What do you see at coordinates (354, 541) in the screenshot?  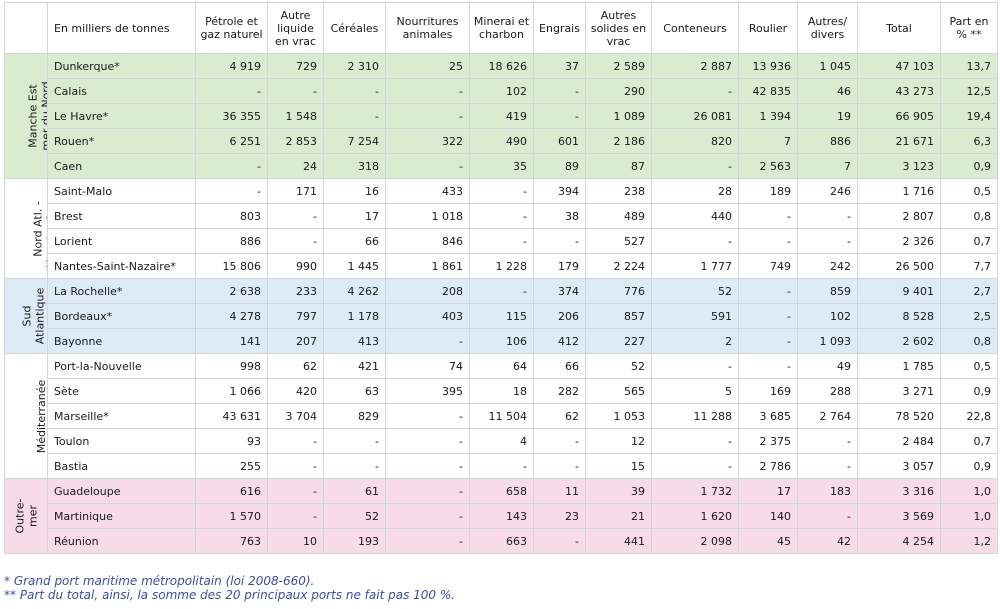 I see `cereales-cell: 193` at bounding box center [354, 541].